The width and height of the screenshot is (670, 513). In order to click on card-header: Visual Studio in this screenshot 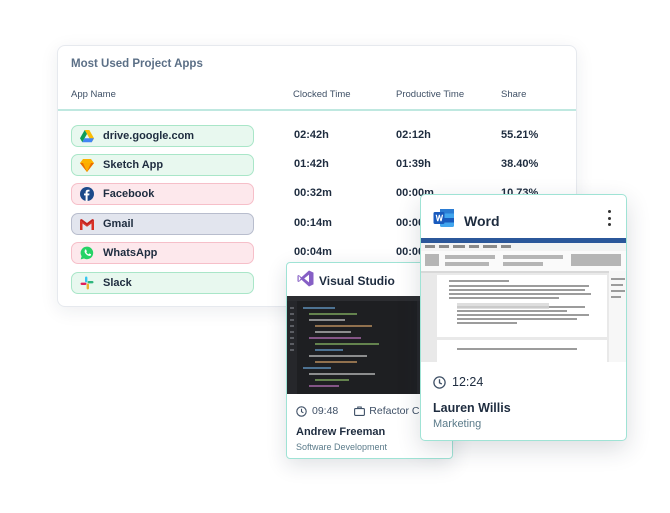, I will do `click(346, 281)`.